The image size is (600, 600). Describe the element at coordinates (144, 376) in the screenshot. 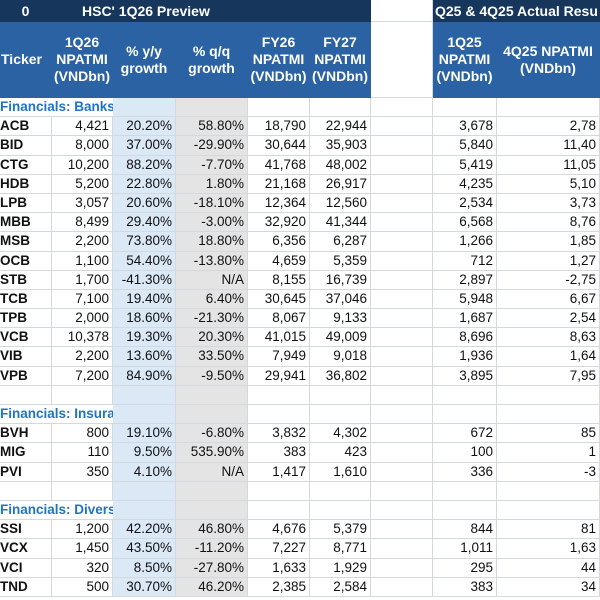

I see `cell-yy-growth: 84.90%` at that location.